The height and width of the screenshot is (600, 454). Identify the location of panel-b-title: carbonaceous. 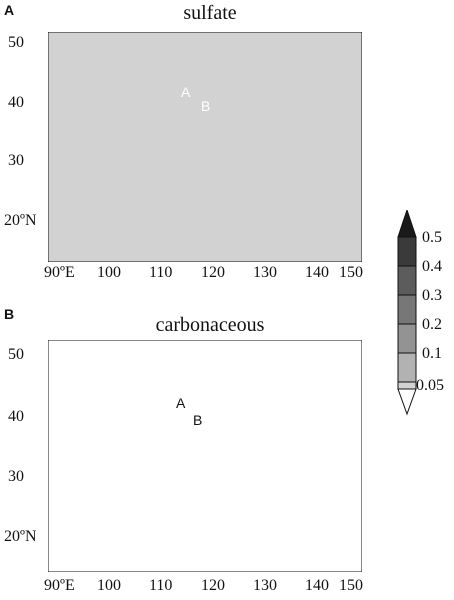
(210, 325).